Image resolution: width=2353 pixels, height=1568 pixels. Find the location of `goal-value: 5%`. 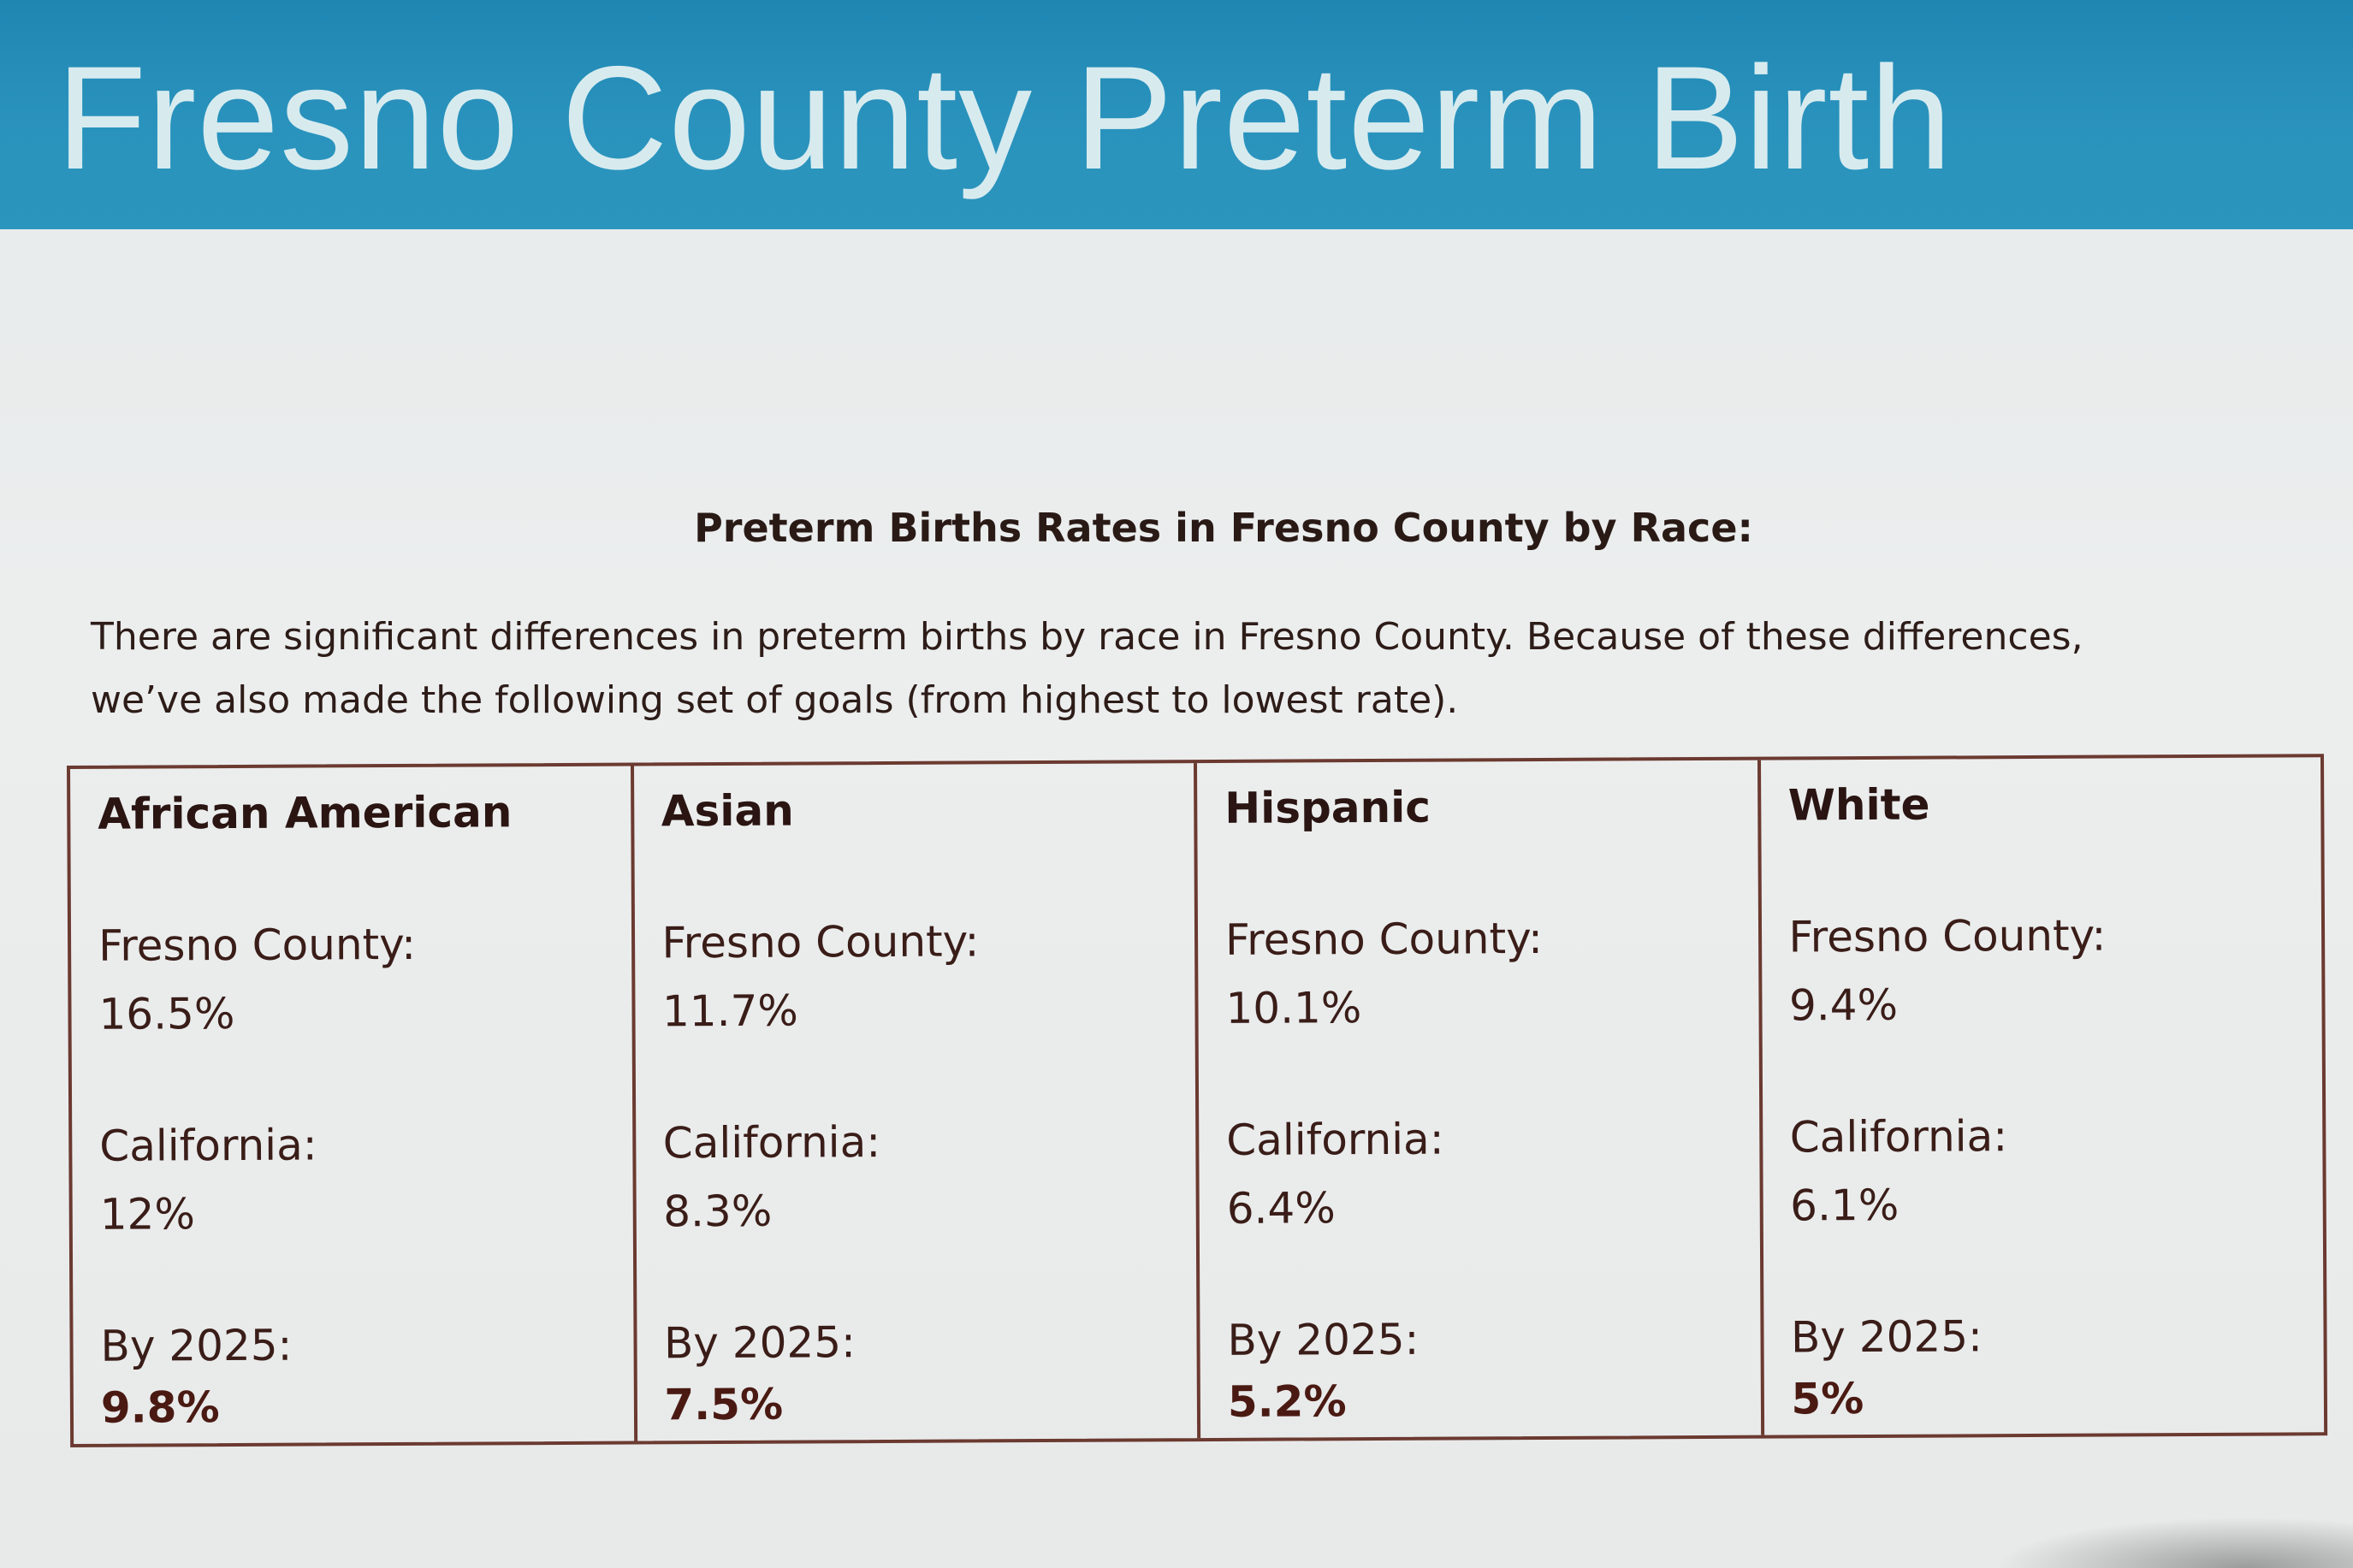

goal-value: 5% is located at coordinates (1828, 1399).